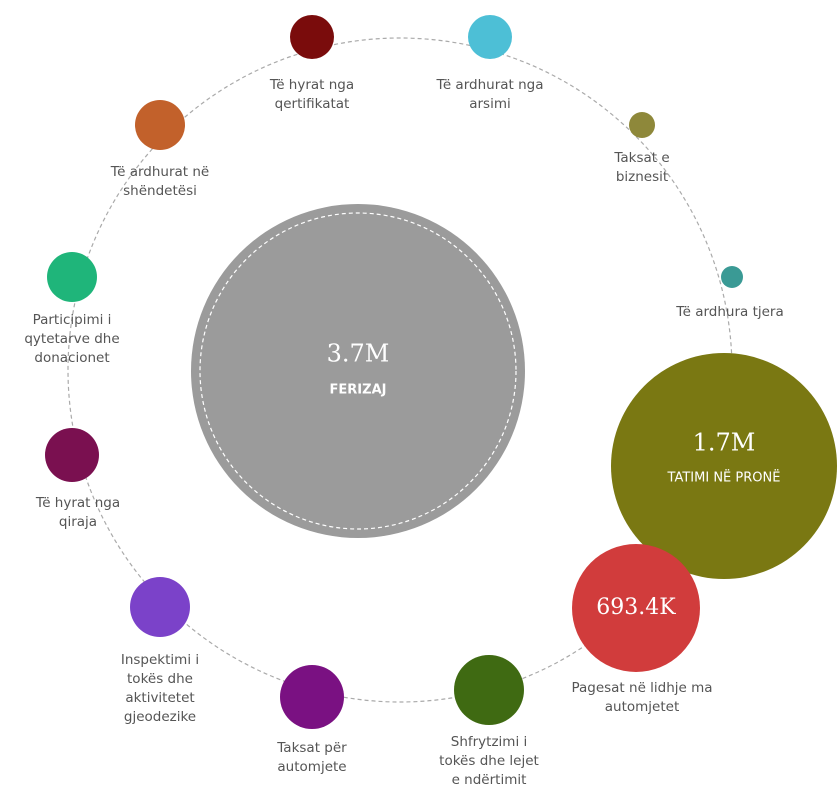 This screenshot has width=840, height=810. What do you see at coordinates (641, 688) in the screenshot?
I see `bubble-label: Pagesat në lidhje ma` at bounding box center [641, 688].